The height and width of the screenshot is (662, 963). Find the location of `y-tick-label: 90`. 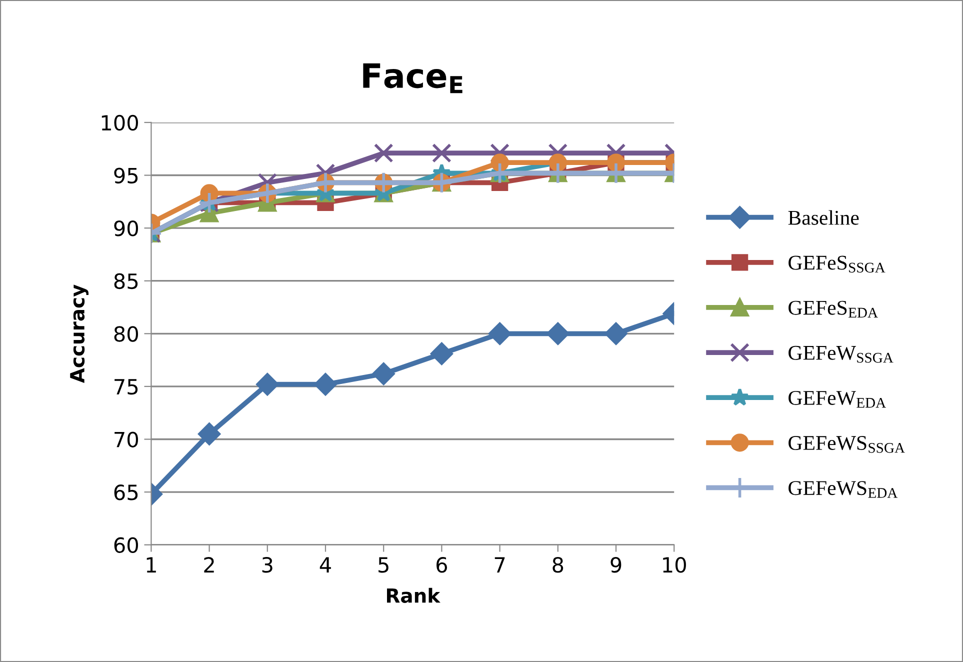

y-tick-label: 90 is located at coordinates (126, 228).